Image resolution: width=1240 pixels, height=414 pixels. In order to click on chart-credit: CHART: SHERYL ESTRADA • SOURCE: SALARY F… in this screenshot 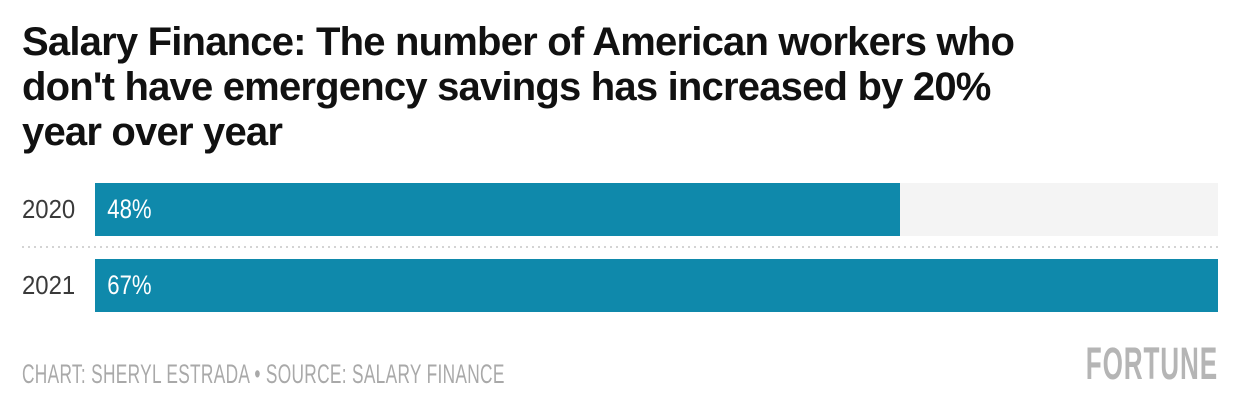, I will do `click(263, 374)`.